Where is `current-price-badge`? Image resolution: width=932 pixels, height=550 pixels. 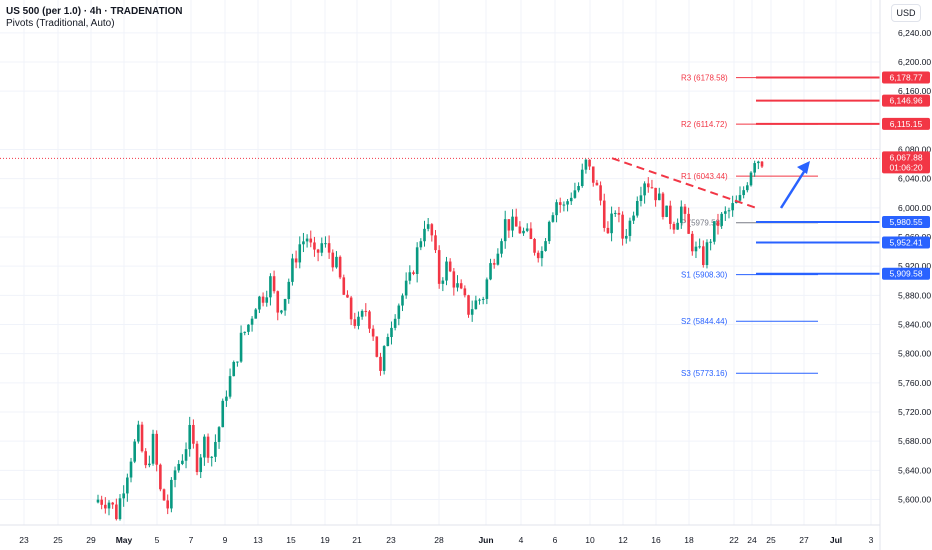 current-price-badge is located at coordinates (906, 162).